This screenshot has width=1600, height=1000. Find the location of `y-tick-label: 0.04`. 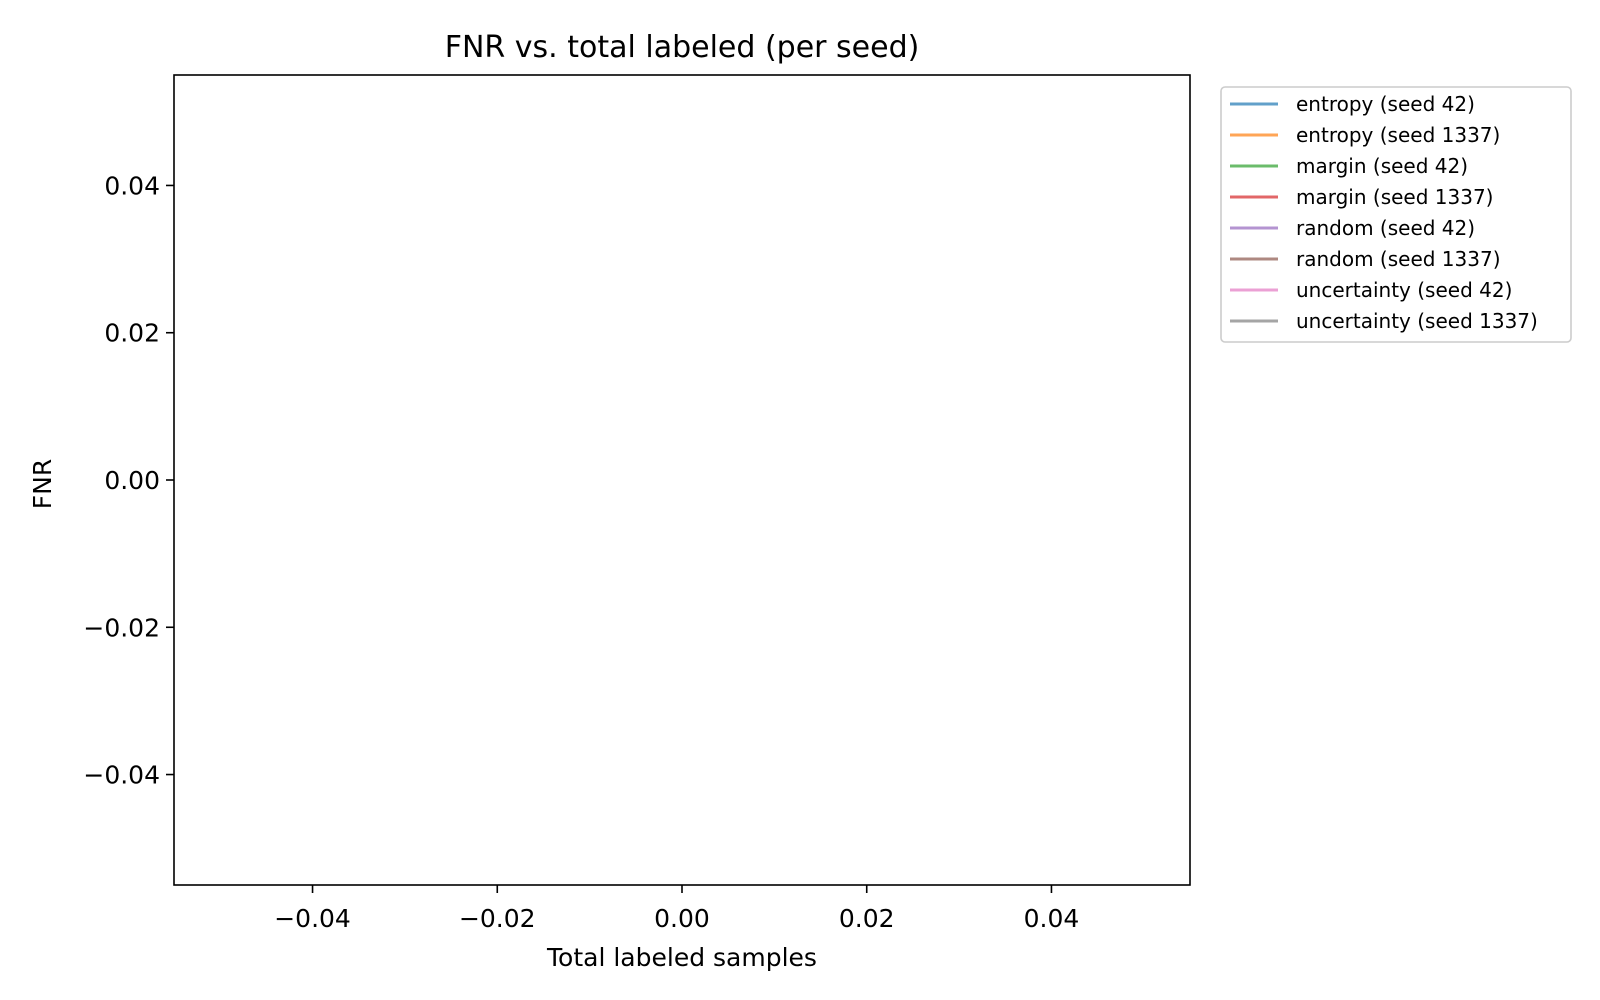

y-tick-label: 0.04 is located at coordinates (132, 185).